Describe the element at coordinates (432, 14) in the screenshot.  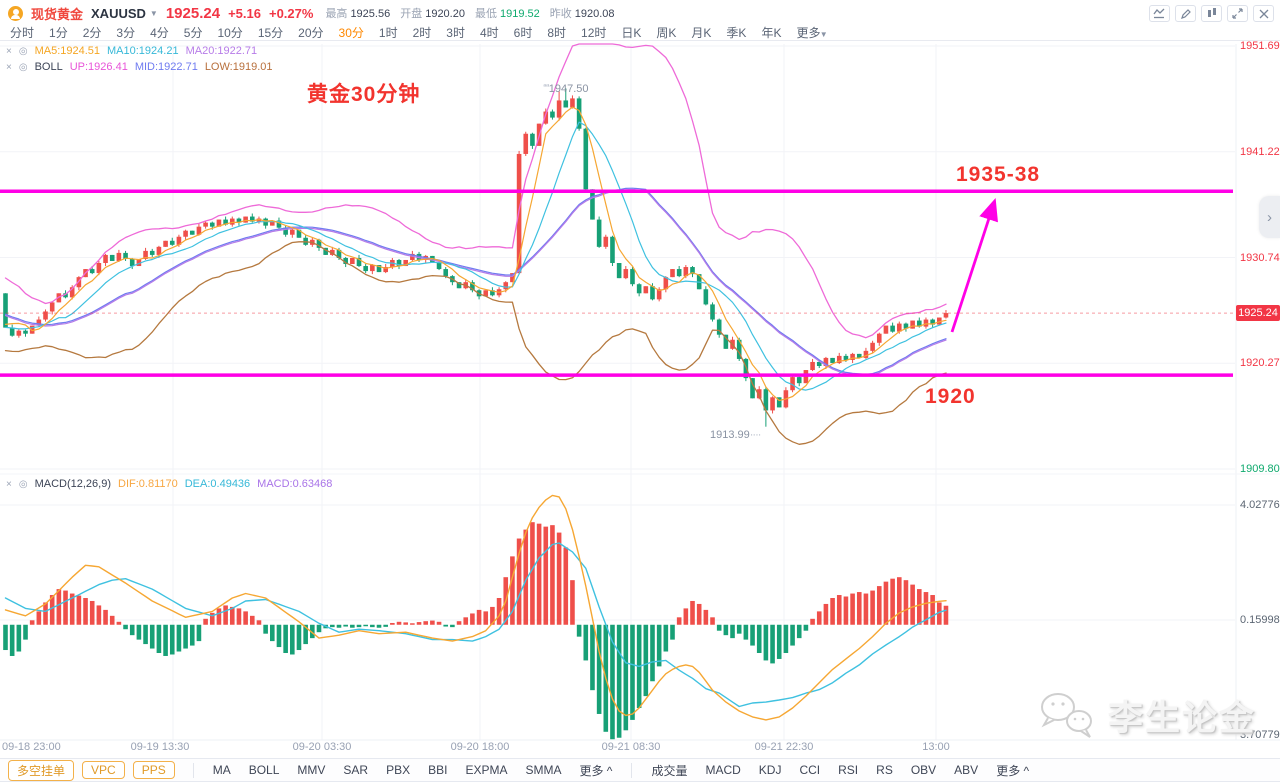
I see `stat-1: 开盘 1920.20` at that location.